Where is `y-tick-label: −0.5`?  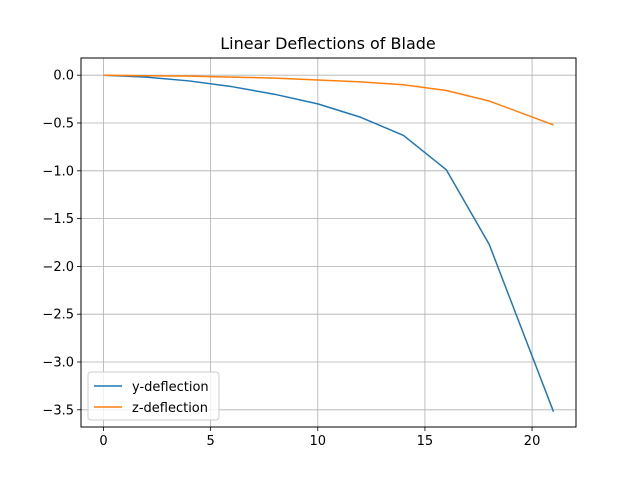
y-tick-label: −0.5 is located at coordinates (58, 124).